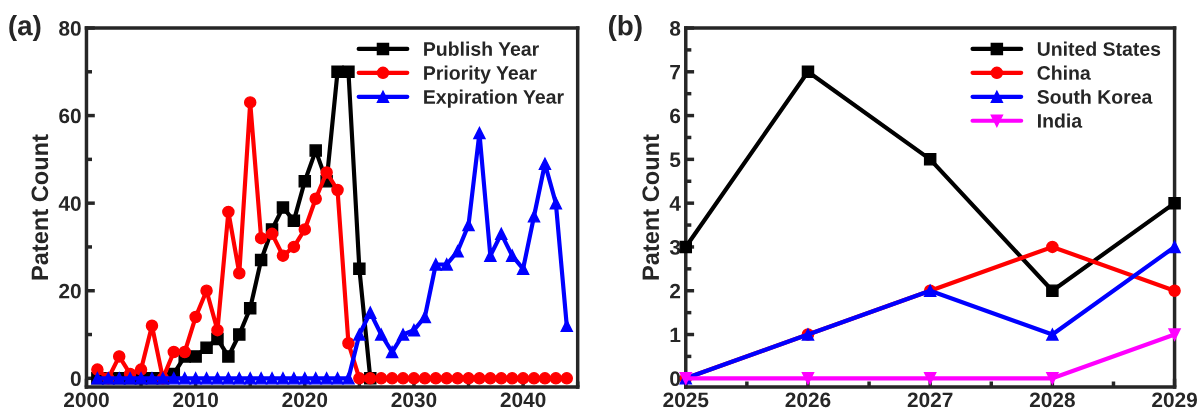 The image size is (1201, 418). What do you see at coordinates (523, 400) in the screenshot?
I see `x-tick-label: 2040` at bounding box center [523, 400].